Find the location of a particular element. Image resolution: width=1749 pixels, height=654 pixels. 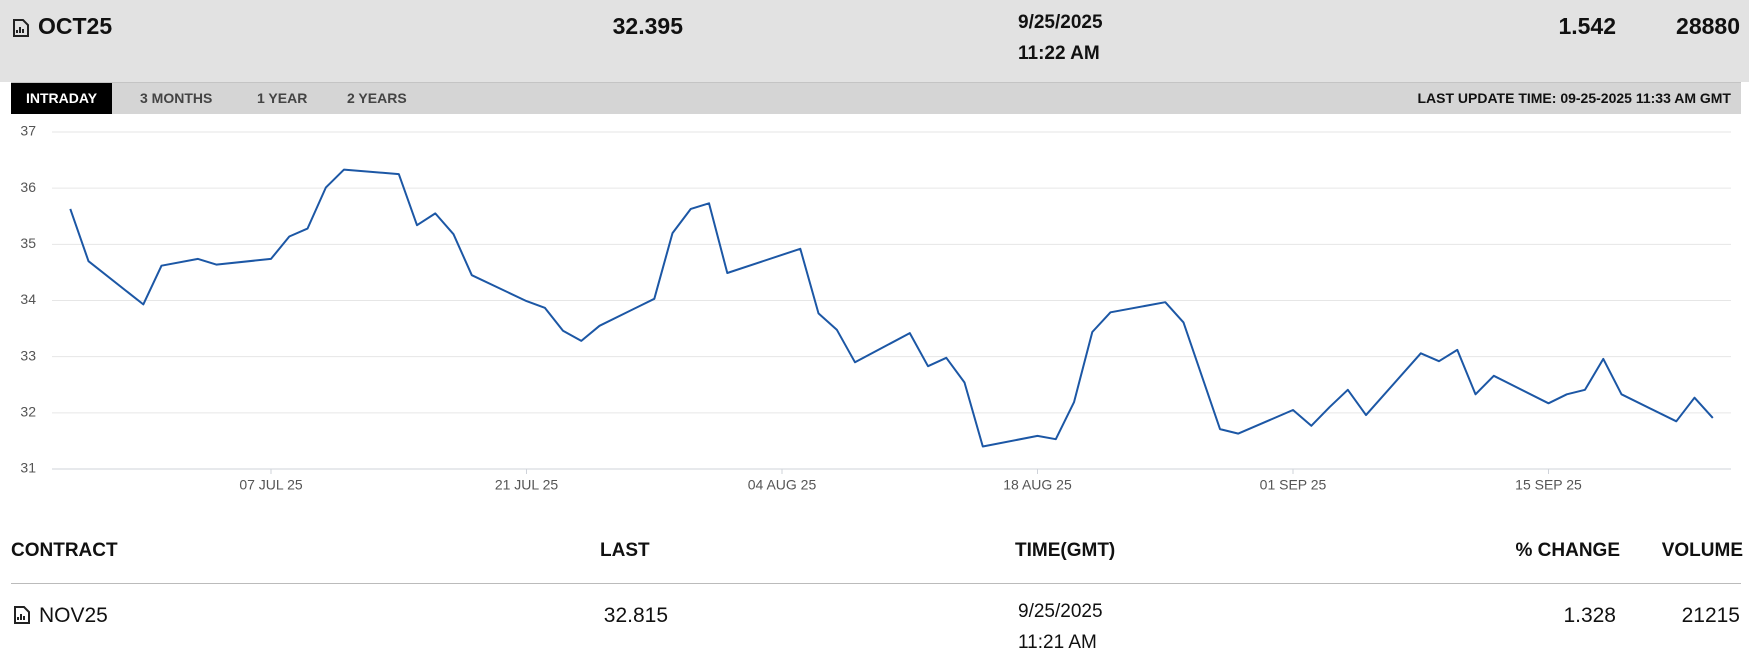

tab: 3 MONTHS is located at coordinates (176, 98).